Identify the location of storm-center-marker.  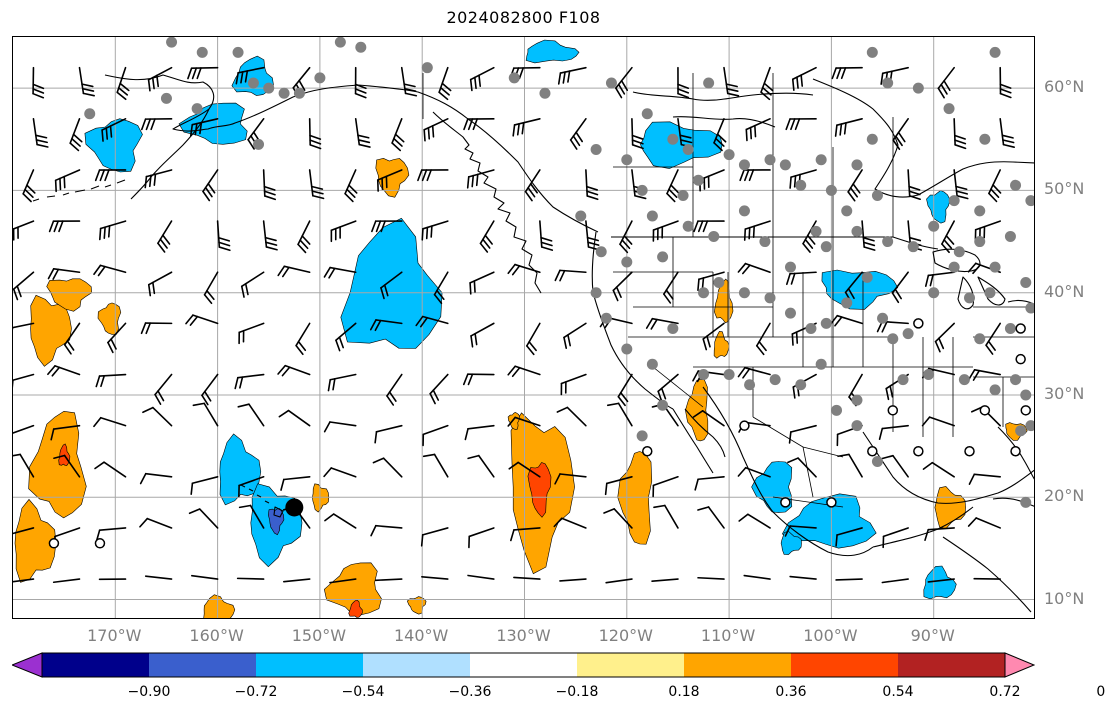
(294, 507).